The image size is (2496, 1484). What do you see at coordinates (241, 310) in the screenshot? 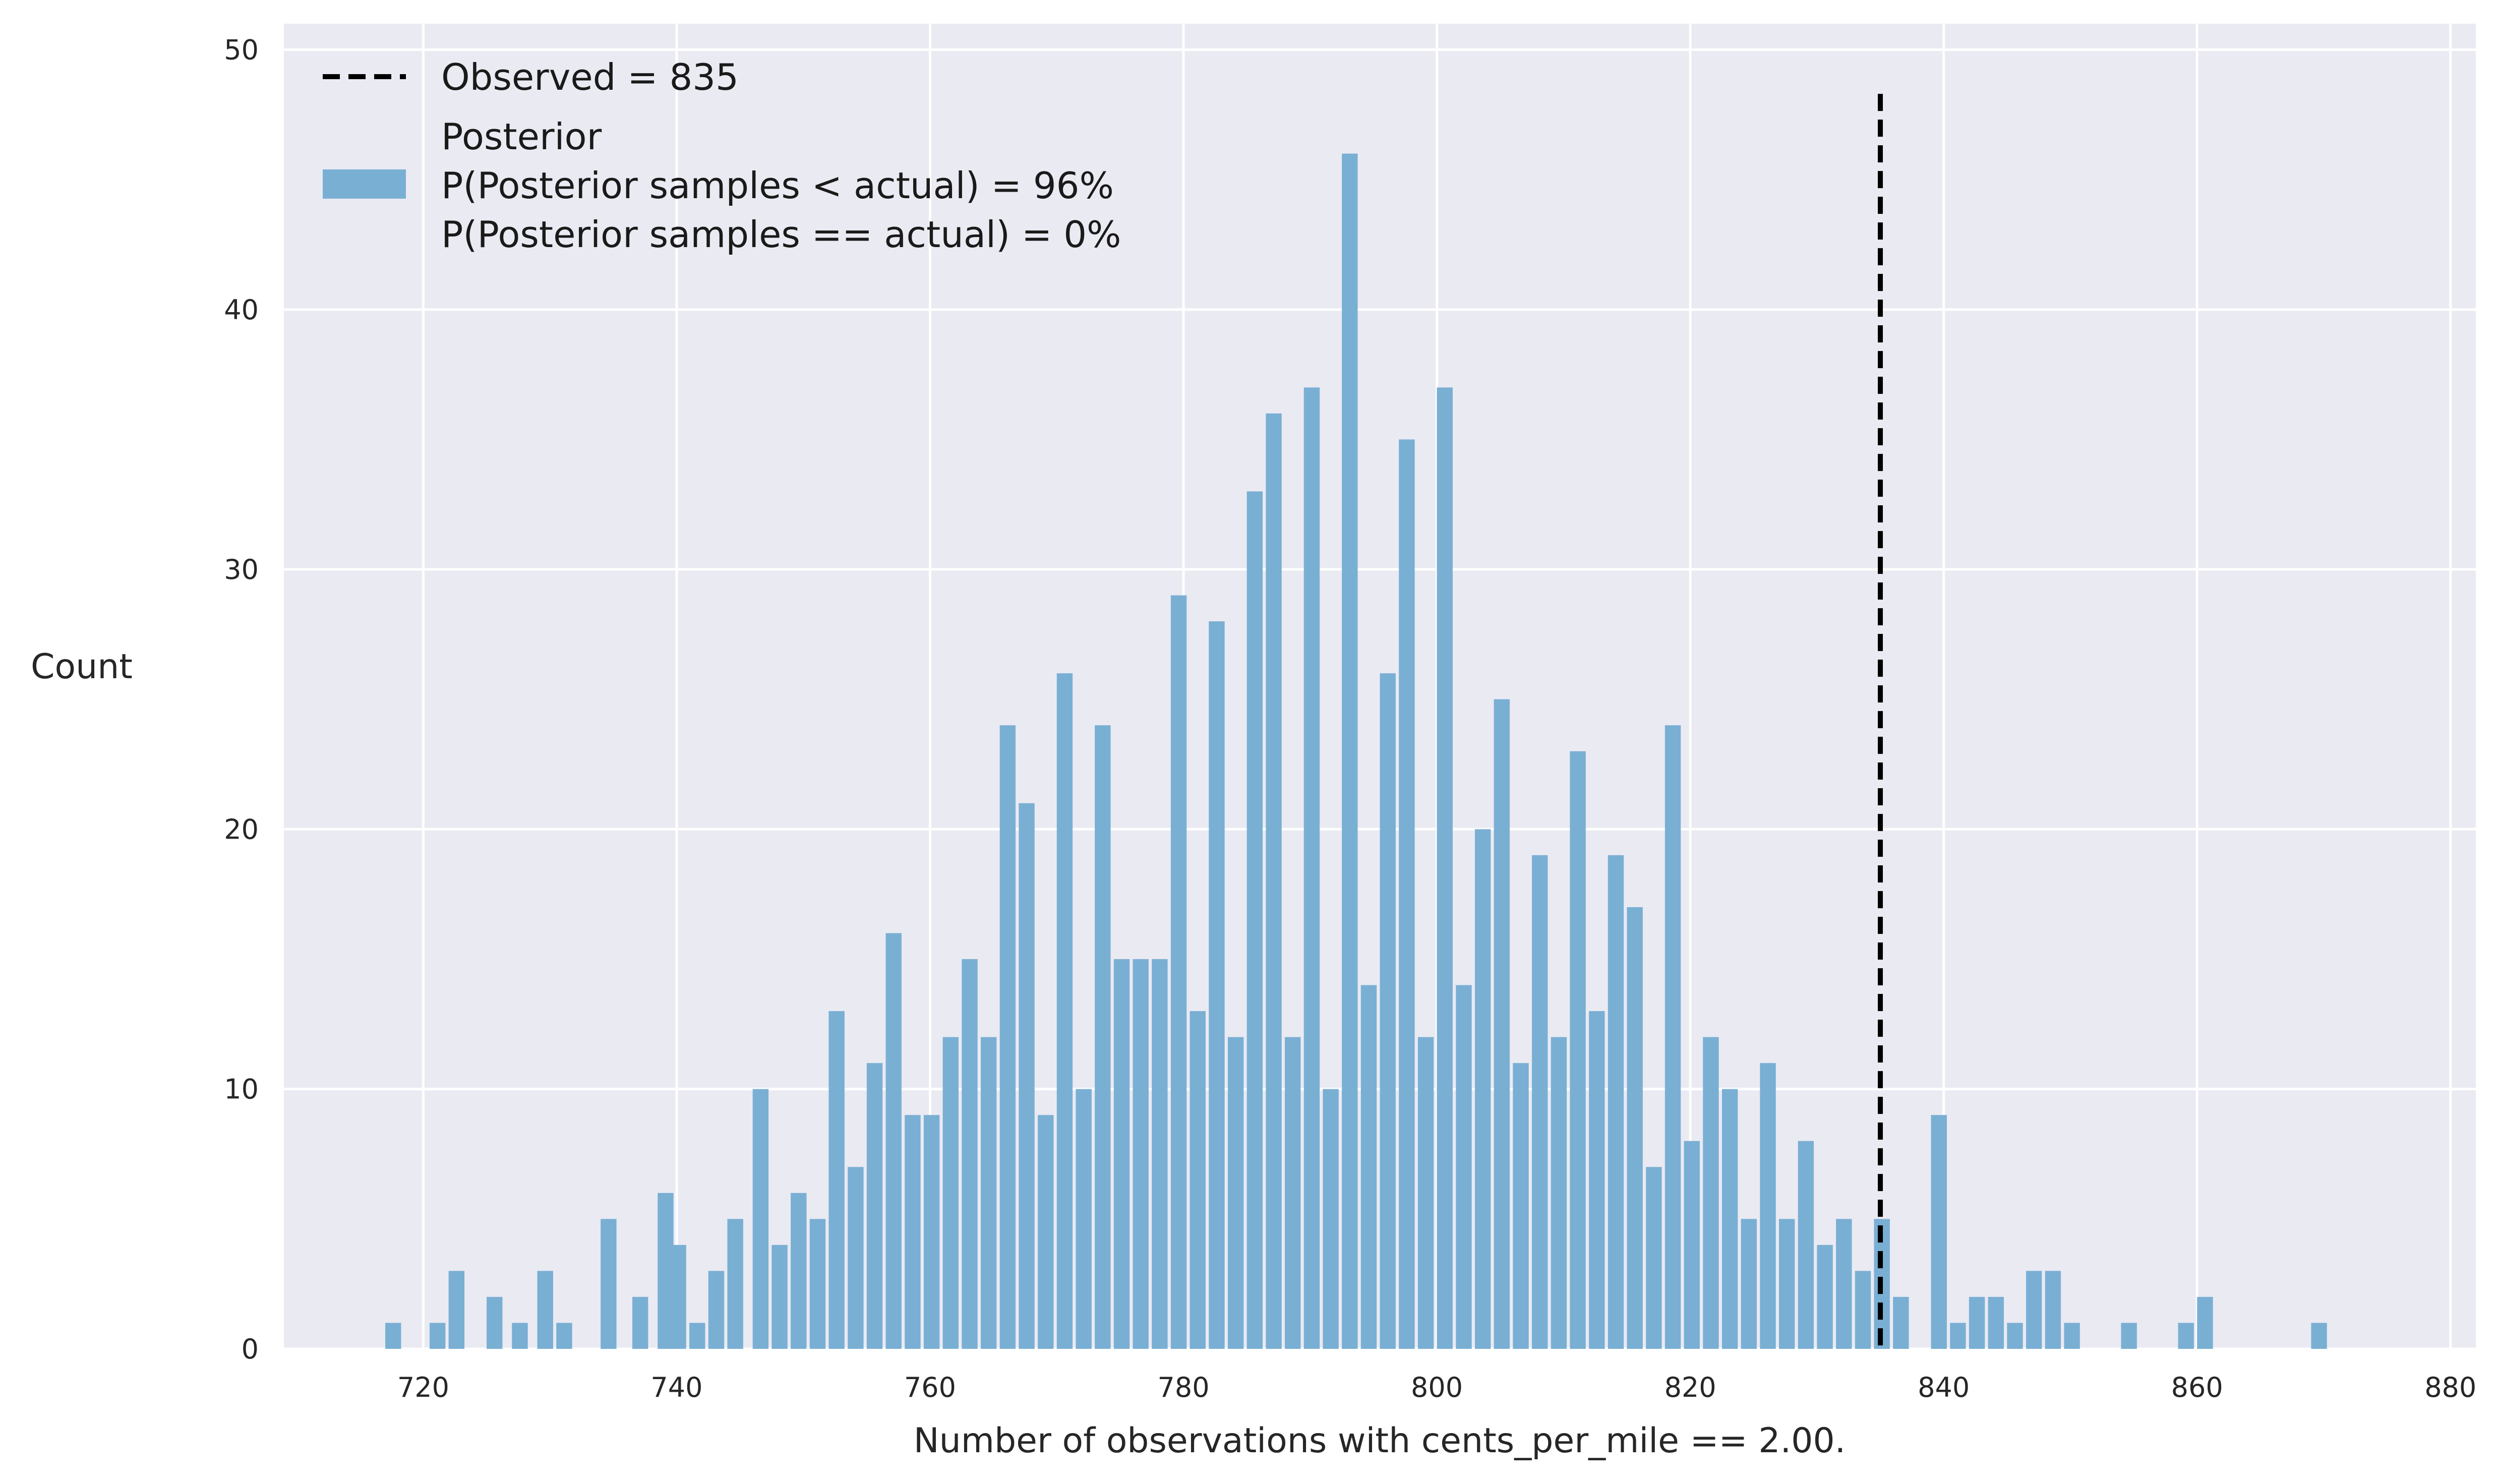
I see `y-tick-label-4: 40` at bounding box center [241, 310].